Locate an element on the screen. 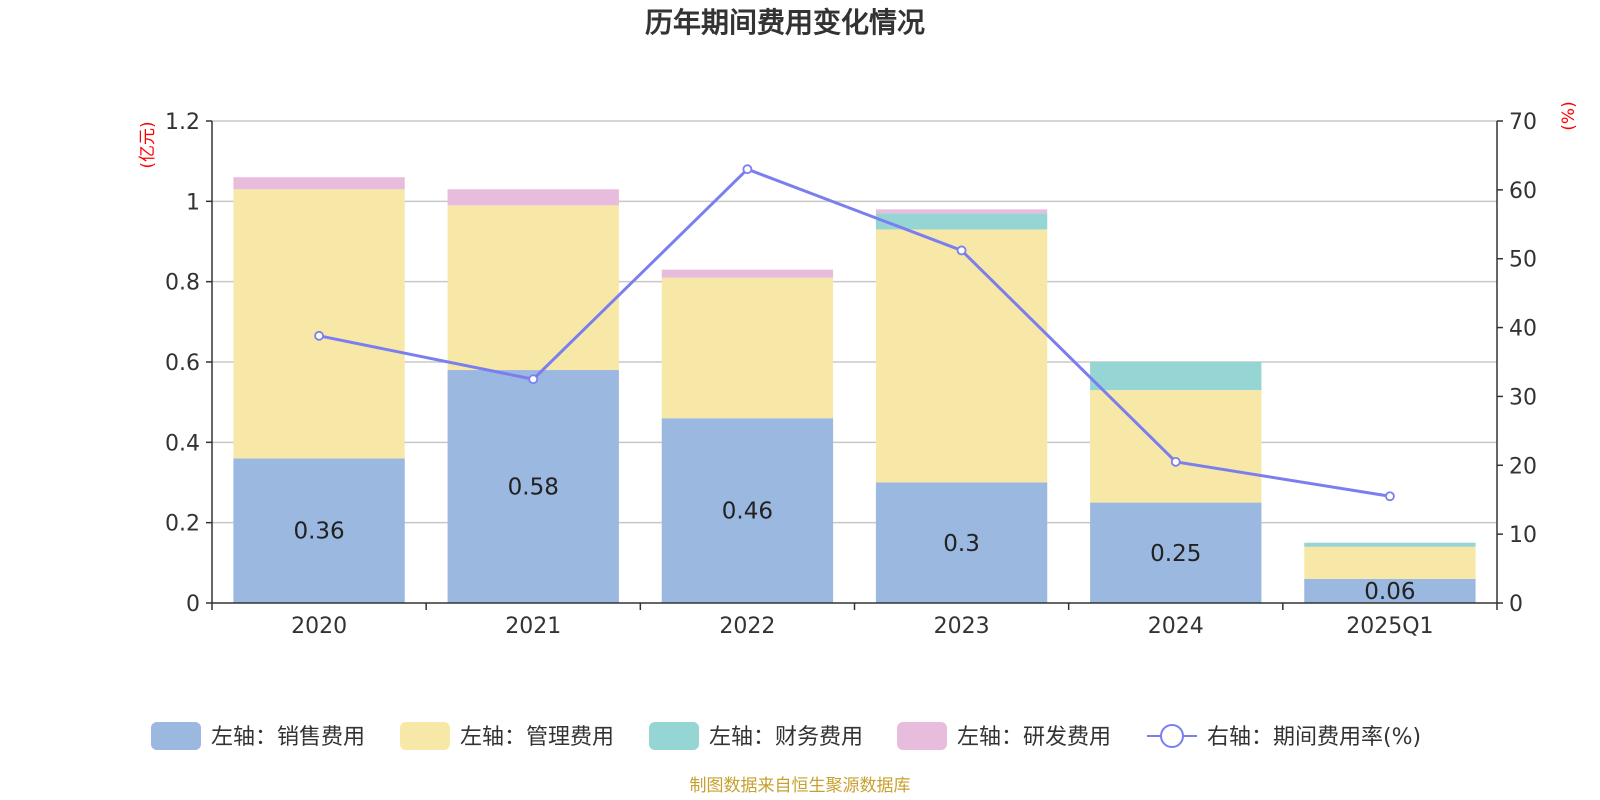 The image size is (1600, 800). left-tick-label: 0.2 is located at coordinates (182, 524).